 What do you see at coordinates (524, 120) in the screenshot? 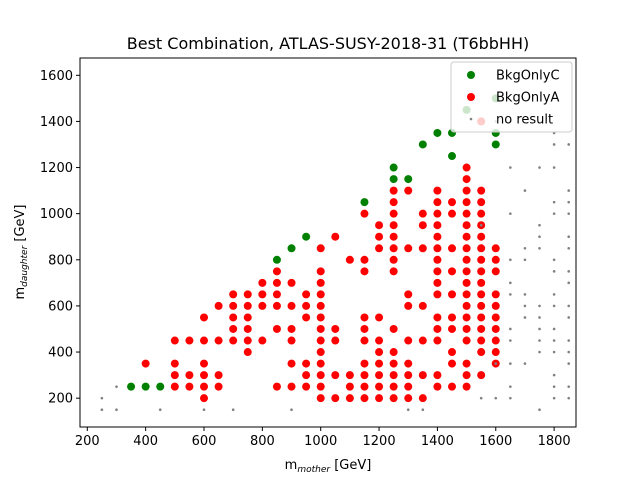
I see `legend-label-no-result: no result` at bounding box center [524, 120].